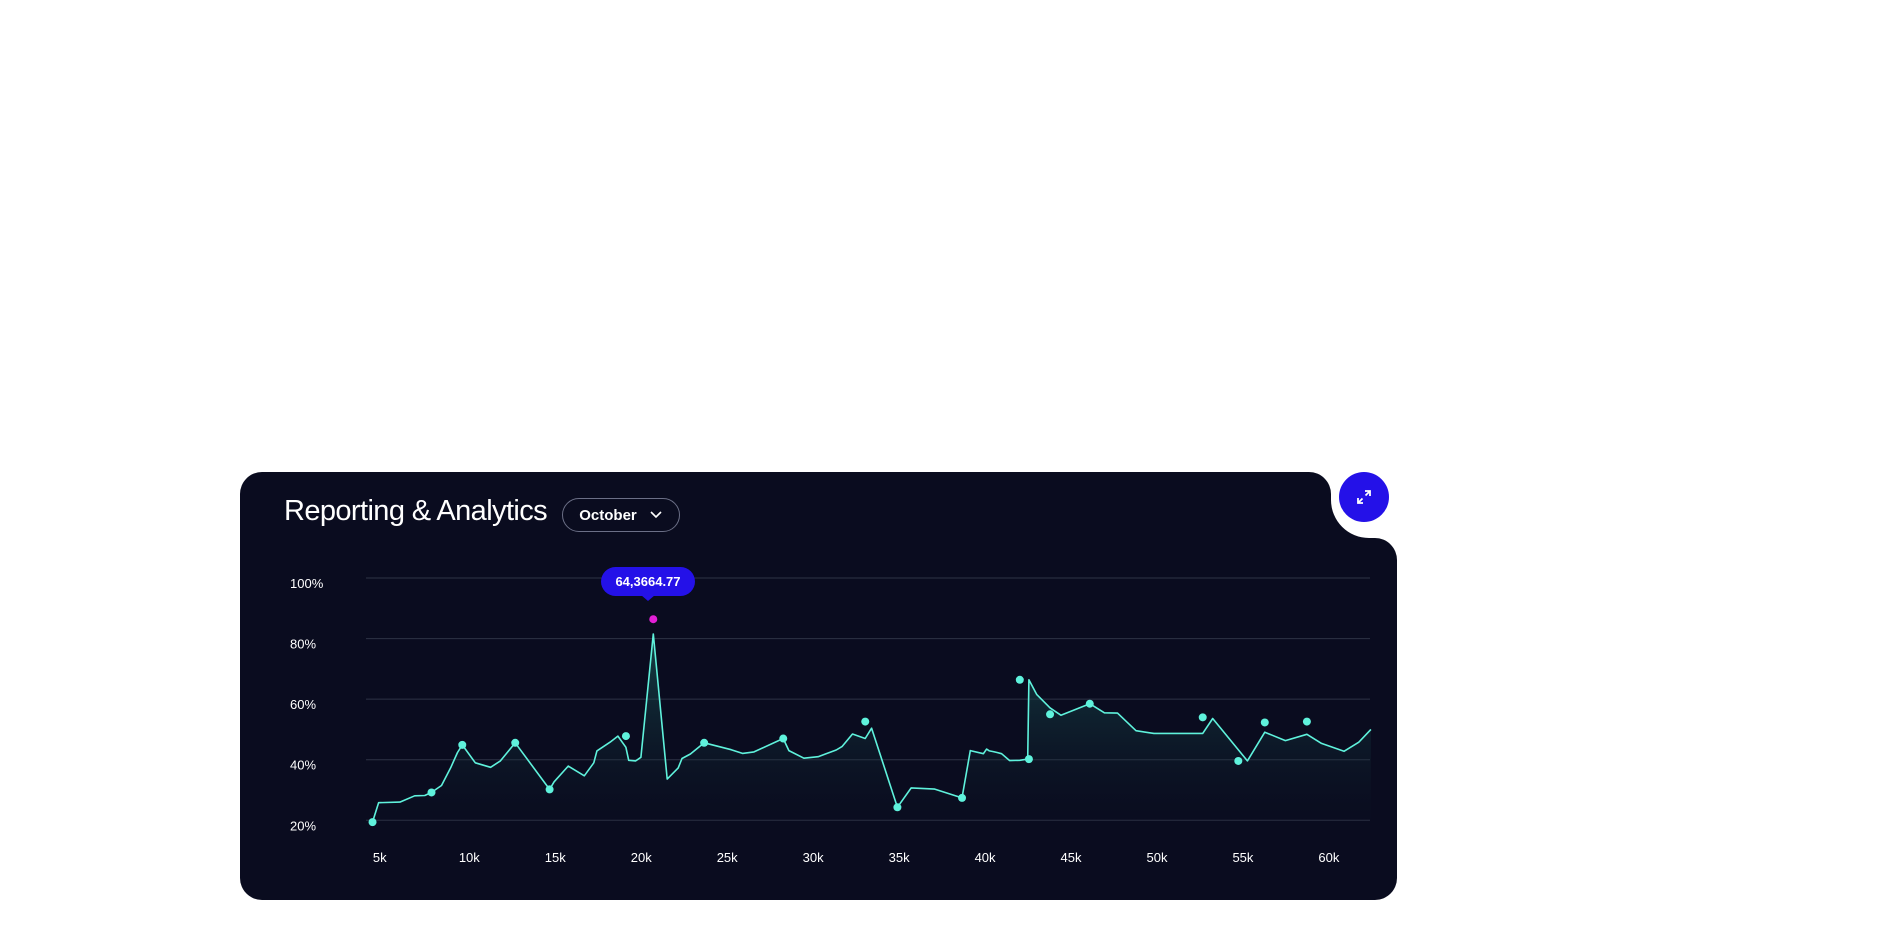 Image resolution: width=1877 pixels, height=946 pixels. What do you see at coordinates (1071, 857) in the screenshot?
I see `x-tick-label: 45k` at bounding box center [1071, 857].